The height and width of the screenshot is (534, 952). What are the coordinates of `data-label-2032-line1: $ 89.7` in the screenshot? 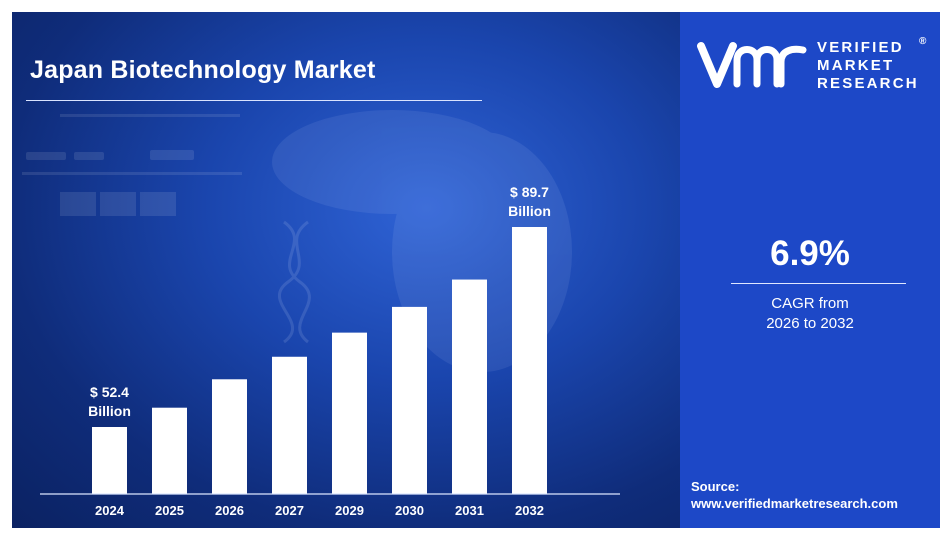 It's located at (529, 192).